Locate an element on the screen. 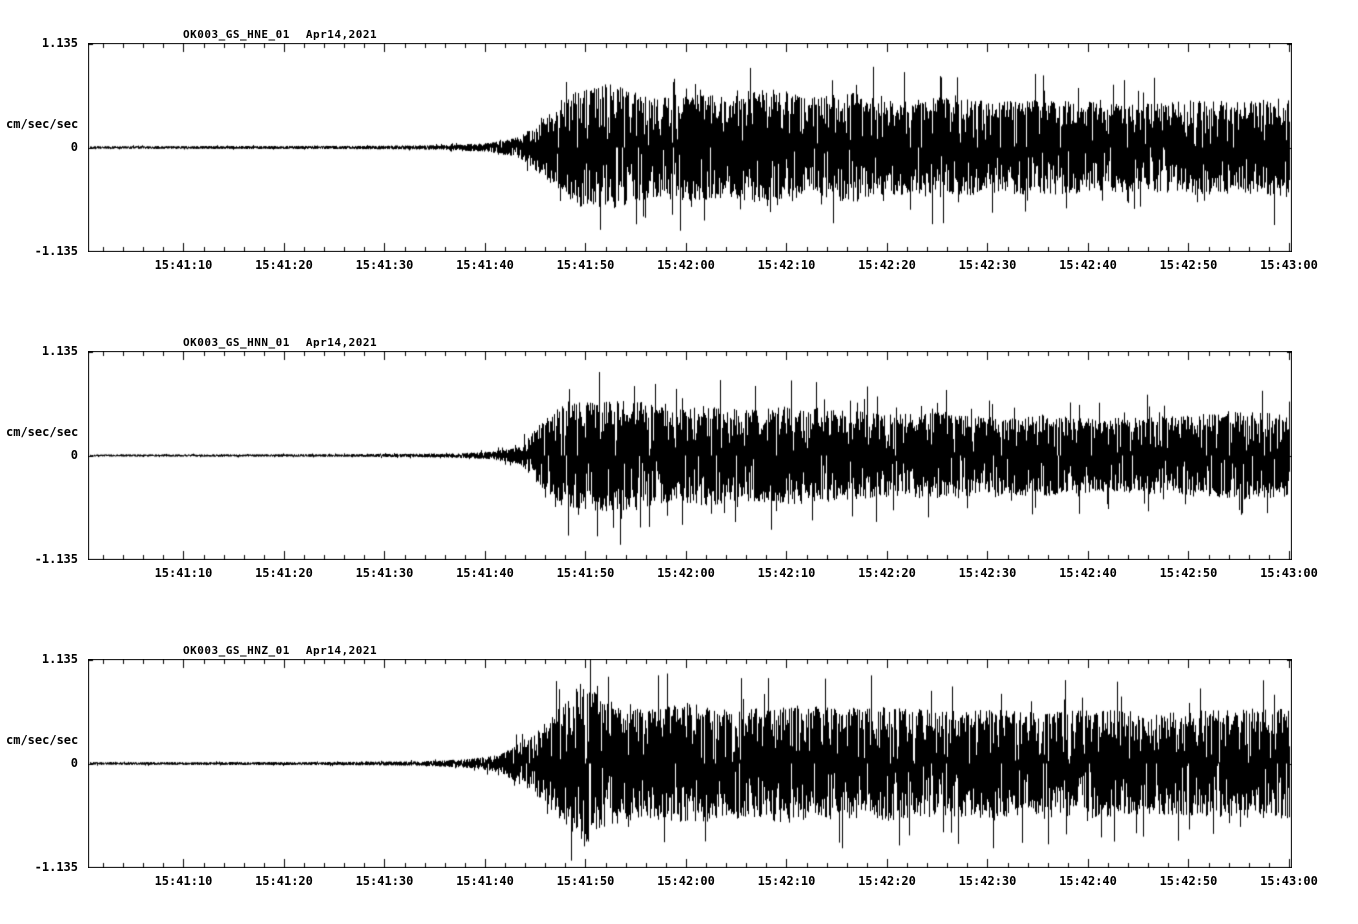 The image size is (1358, 924). channel-id-label: OK003_GS_HNN_01 is located at coordinates (236, 342).